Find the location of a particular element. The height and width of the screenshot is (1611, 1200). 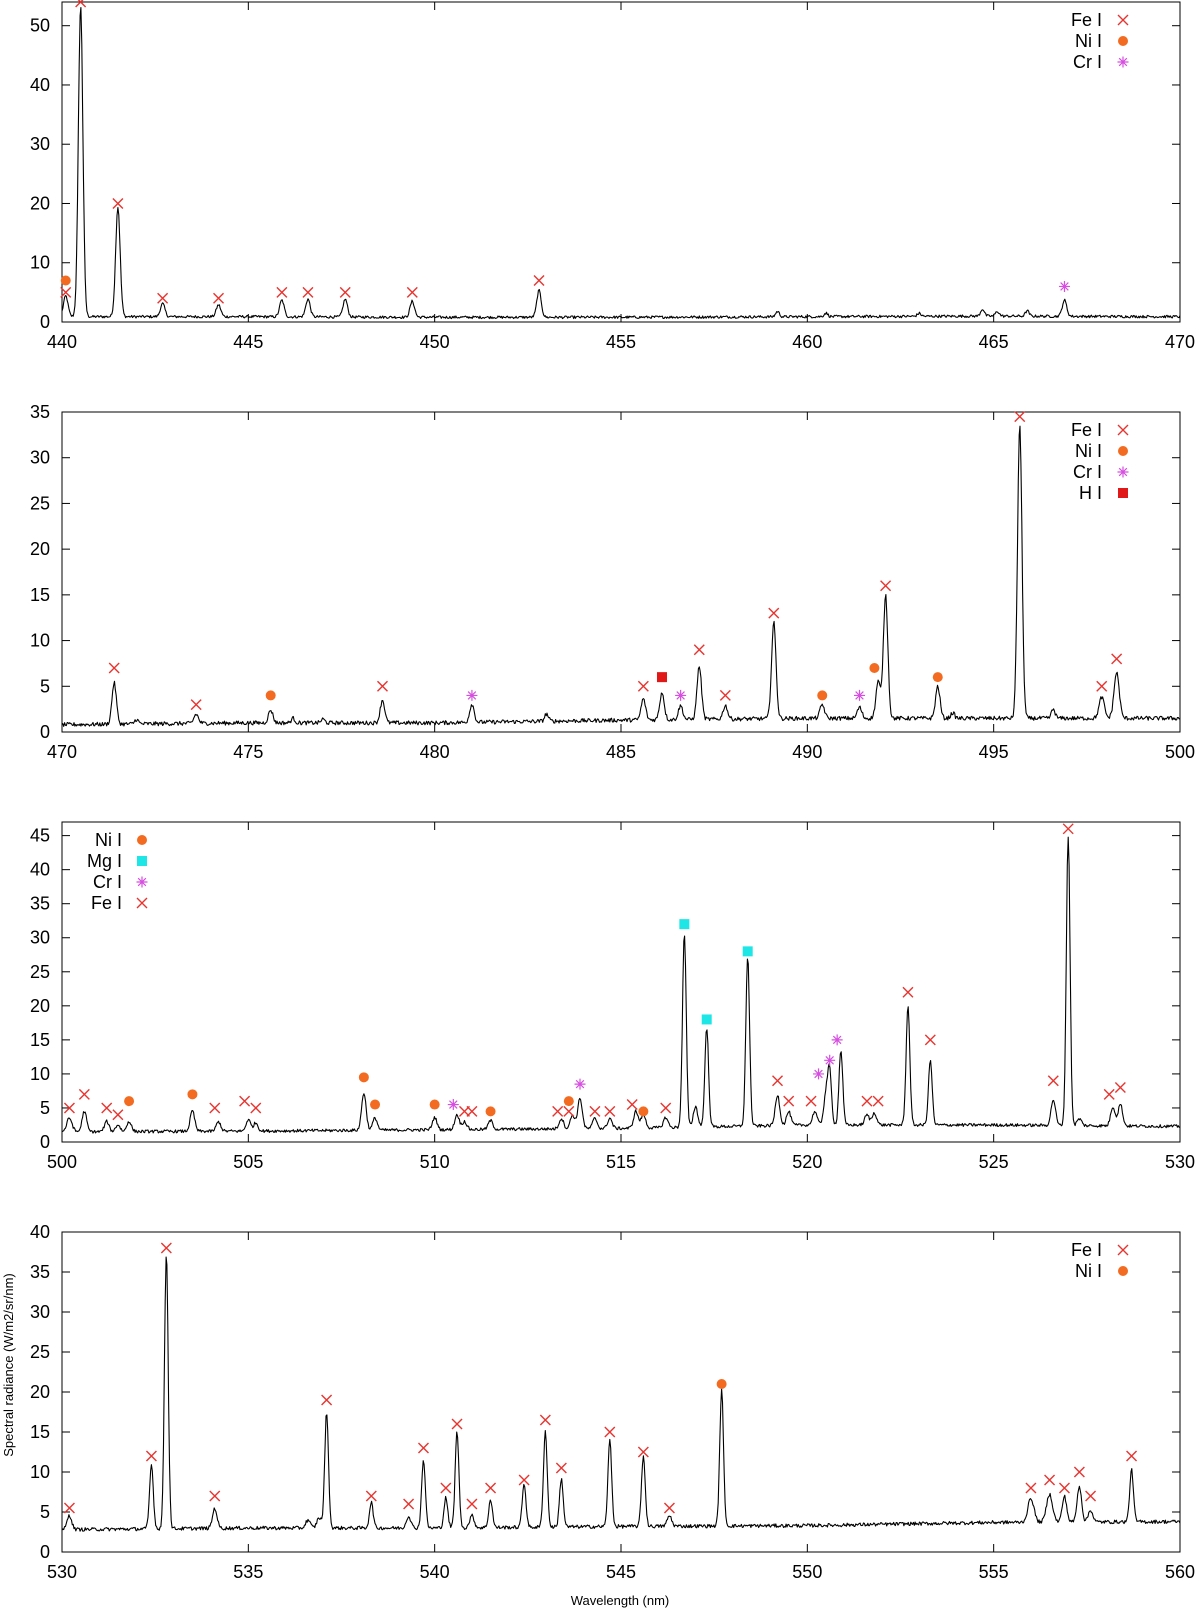

x-tick-label: 495 is located at coordinates (994, 752).